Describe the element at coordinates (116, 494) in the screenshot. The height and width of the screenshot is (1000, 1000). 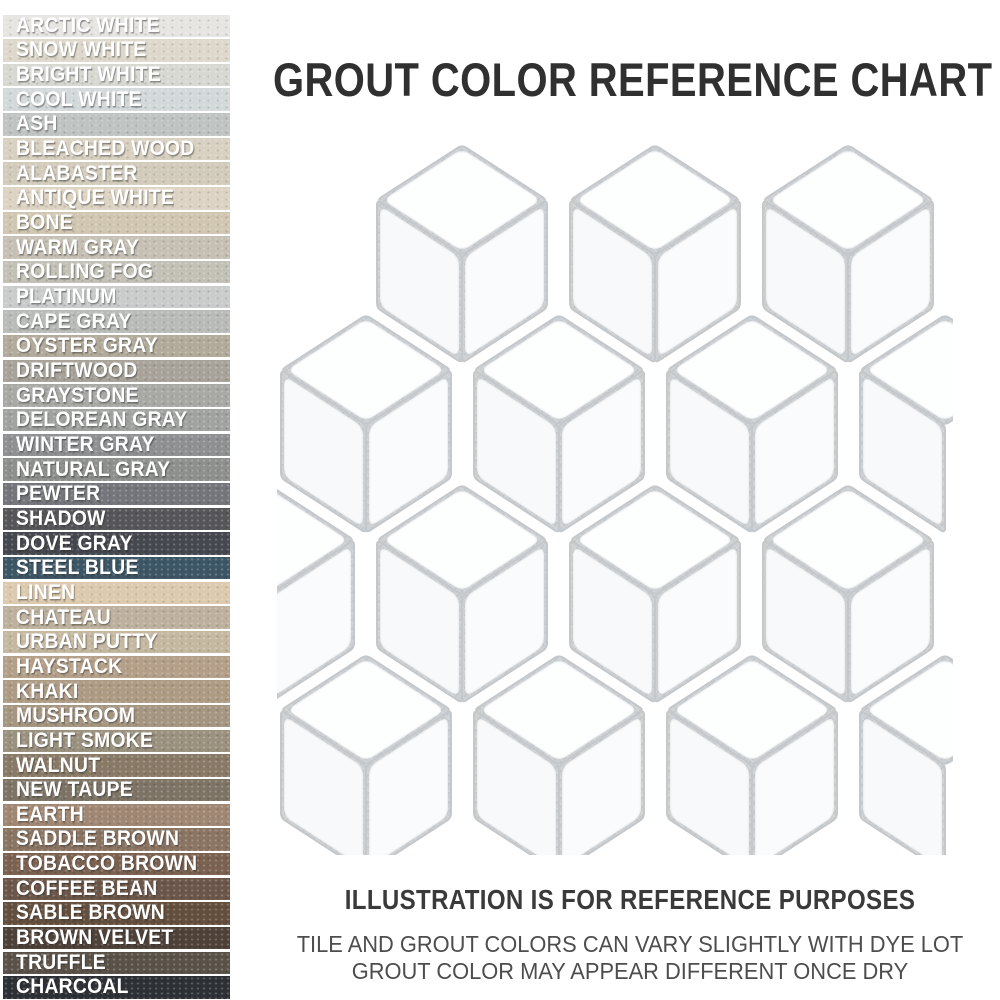
I see `swatch-pewter: PEWTER` at that location.